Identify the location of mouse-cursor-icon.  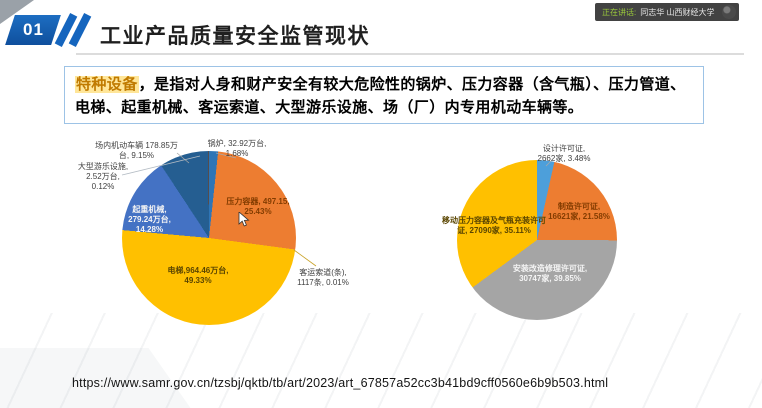
(244, 219).